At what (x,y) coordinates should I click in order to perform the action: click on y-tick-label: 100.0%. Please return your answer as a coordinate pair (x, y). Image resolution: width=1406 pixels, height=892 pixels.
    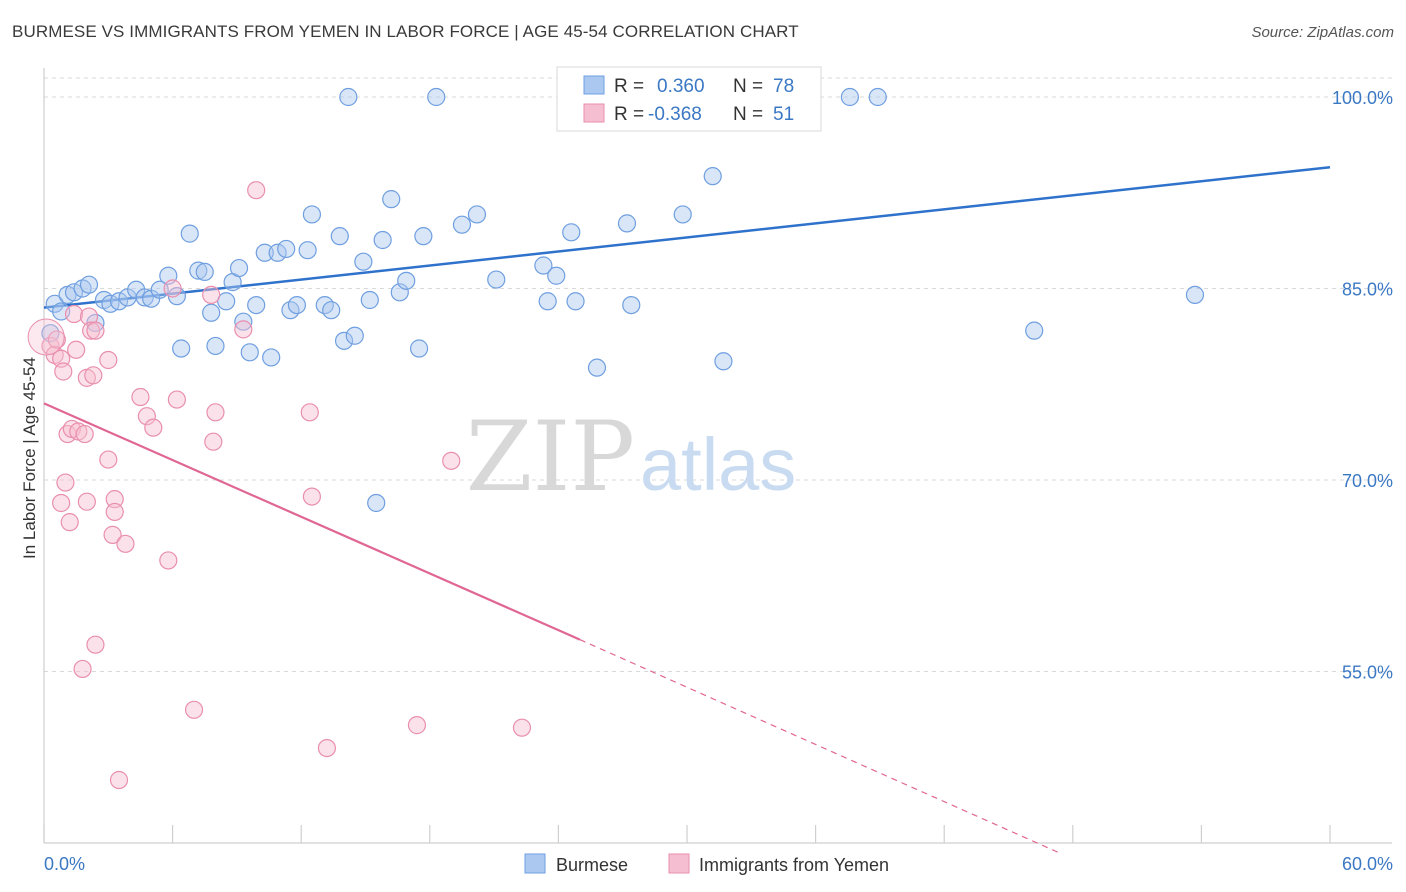
    Looking at the image, I should click on (1362, 98).